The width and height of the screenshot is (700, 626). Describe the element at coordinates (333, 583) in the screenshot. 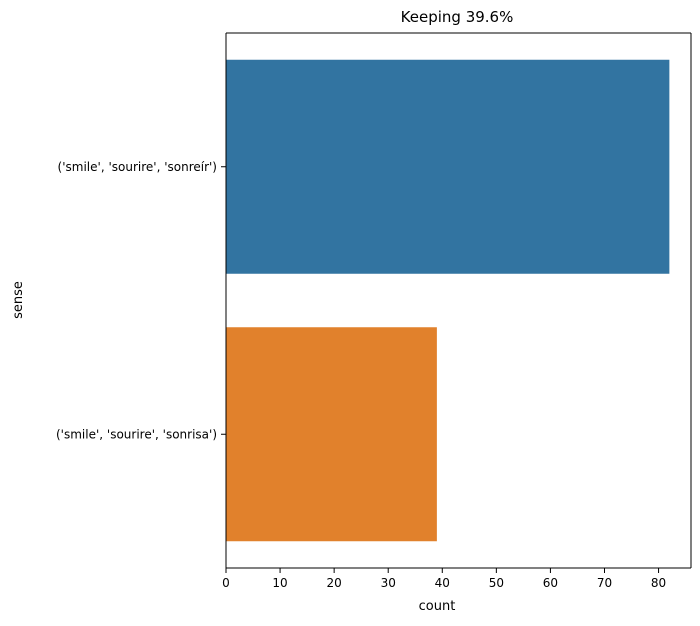

I see `x-tick-label: 20` at that location.